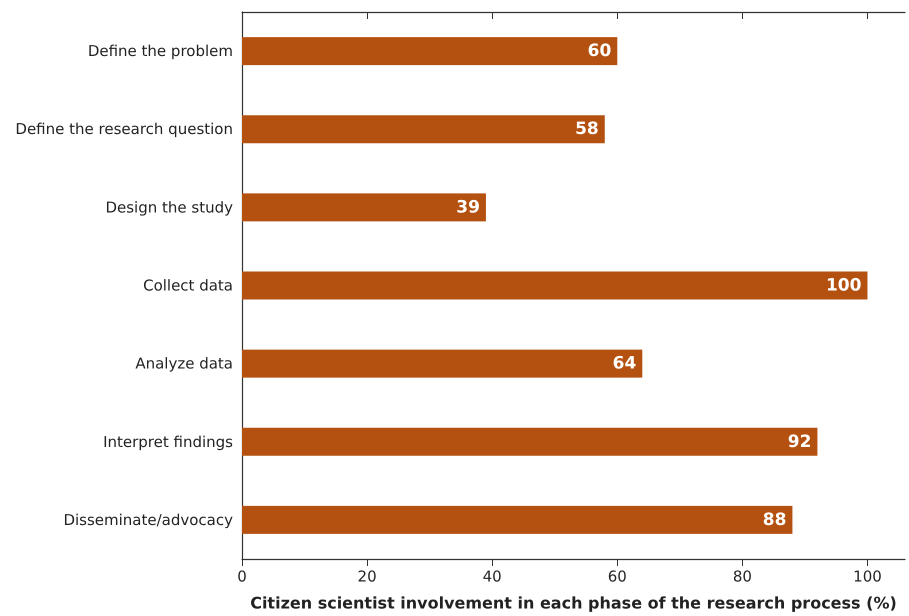  What do you see at coordinates (184, 363) in the screenshot?
I see `y-tick-label: Analyze data` at bounding box center [184, 363].